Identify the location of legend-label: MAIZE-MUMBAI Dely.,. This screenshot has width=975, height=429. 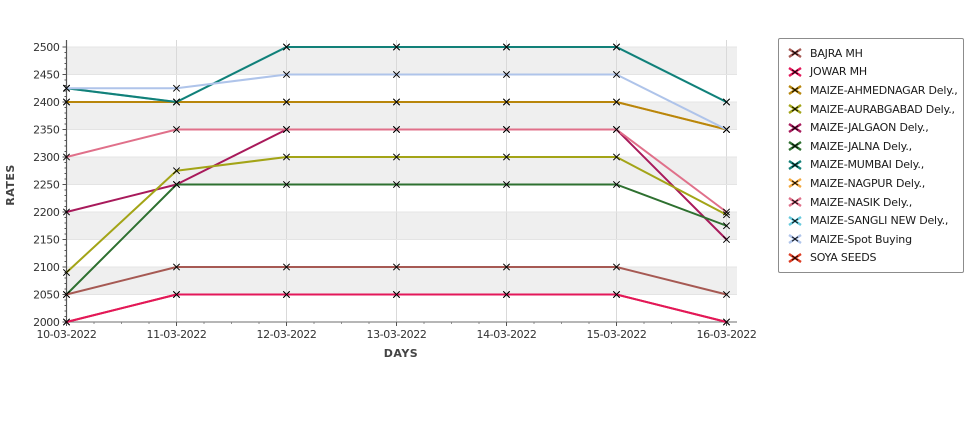
(867, 165).